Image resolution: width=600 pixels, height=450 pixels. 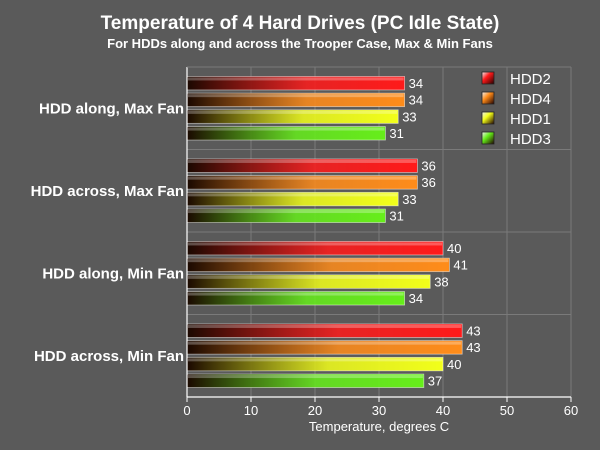 I want to click on x-axis-label: Temperature, degrees C, so click(x=379, y=426).